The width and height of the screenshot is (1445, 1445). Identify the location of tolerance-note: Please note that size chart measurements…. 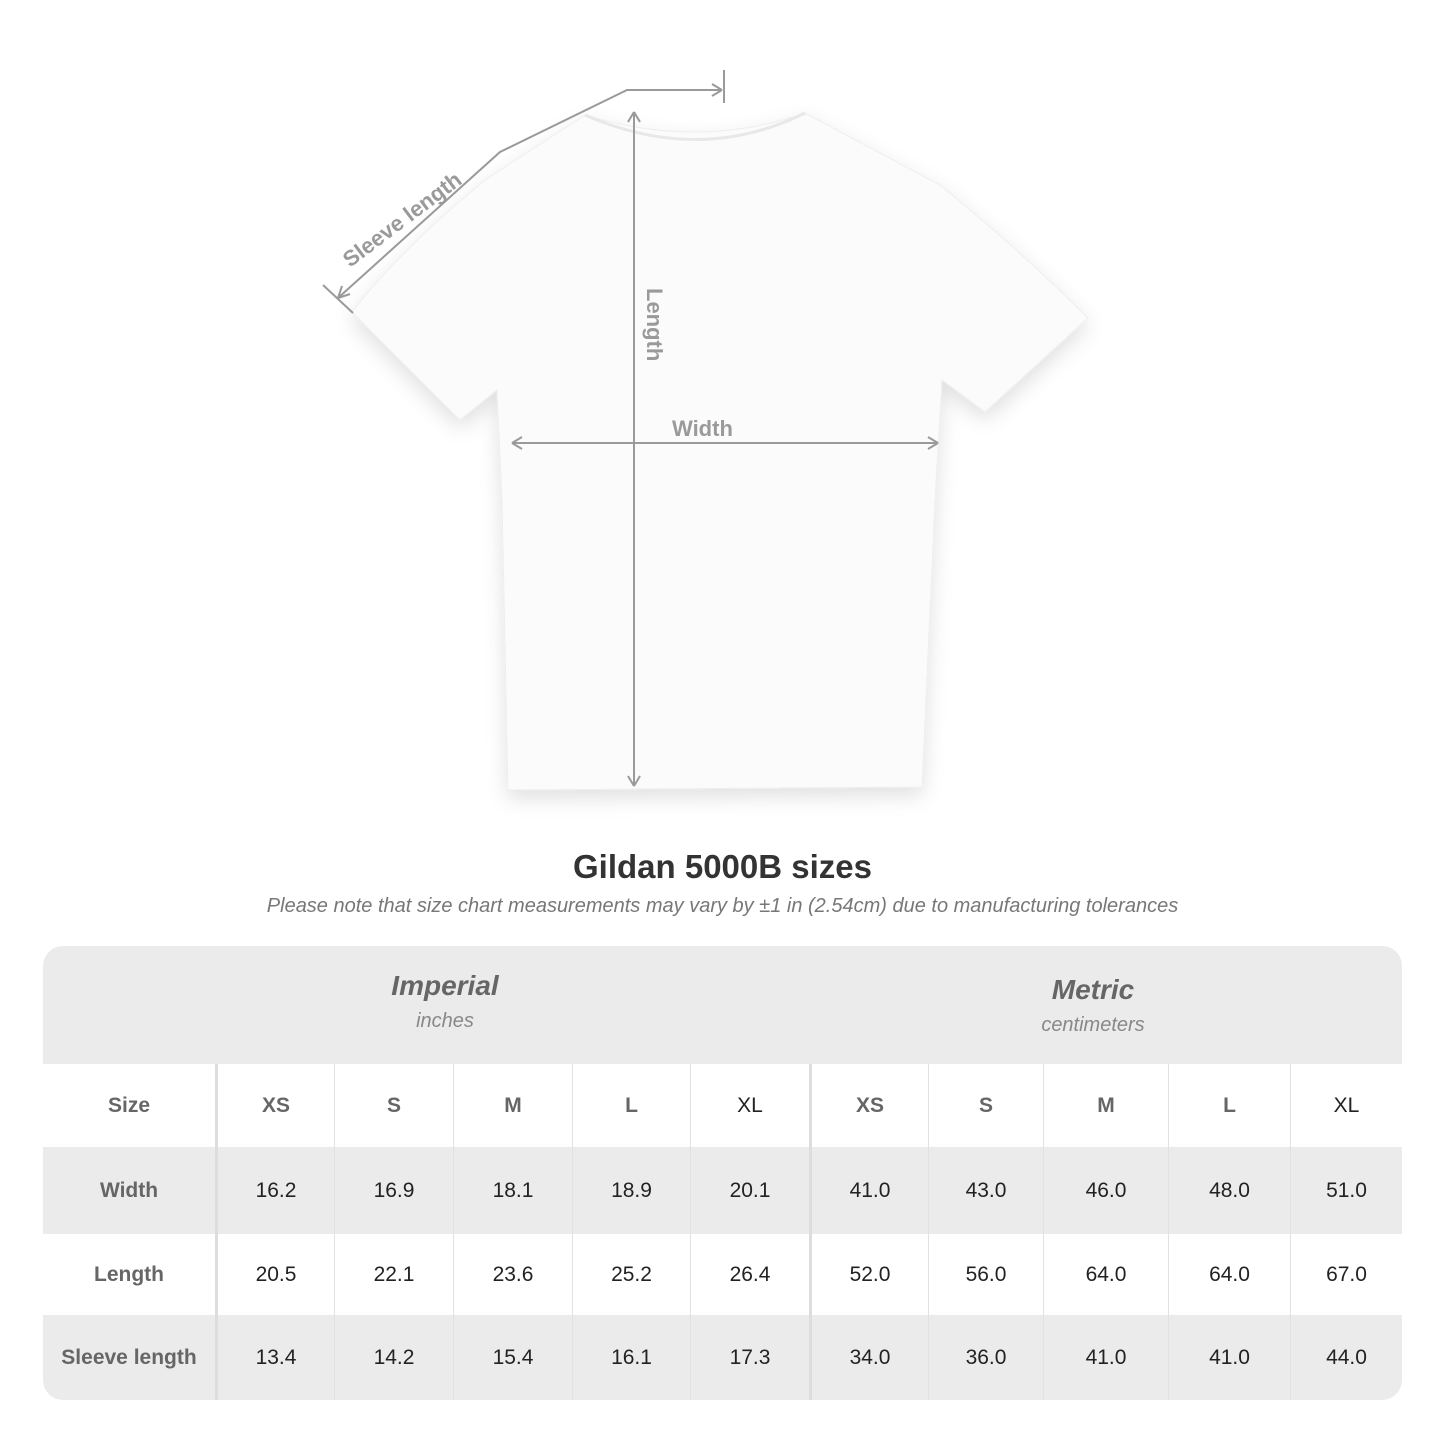
(722, 906).